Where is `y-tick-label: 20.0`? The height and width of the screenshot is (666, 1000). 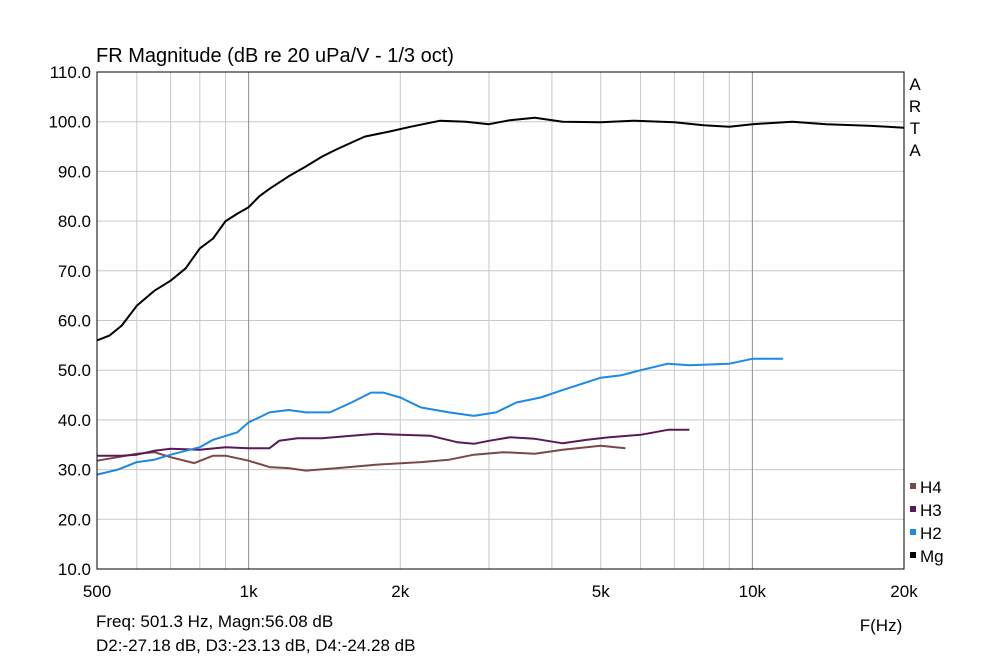 y-tick-label: 20.0 is located at coordinates (74, 519).